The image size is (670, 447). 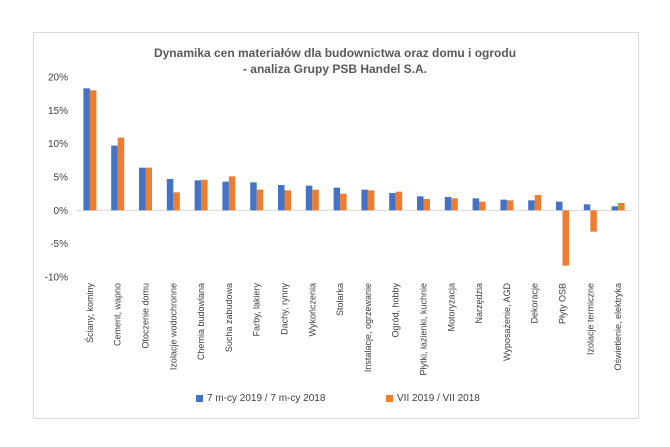 I want to click on y-tick-label: 20%, so click(x=58, y=78).